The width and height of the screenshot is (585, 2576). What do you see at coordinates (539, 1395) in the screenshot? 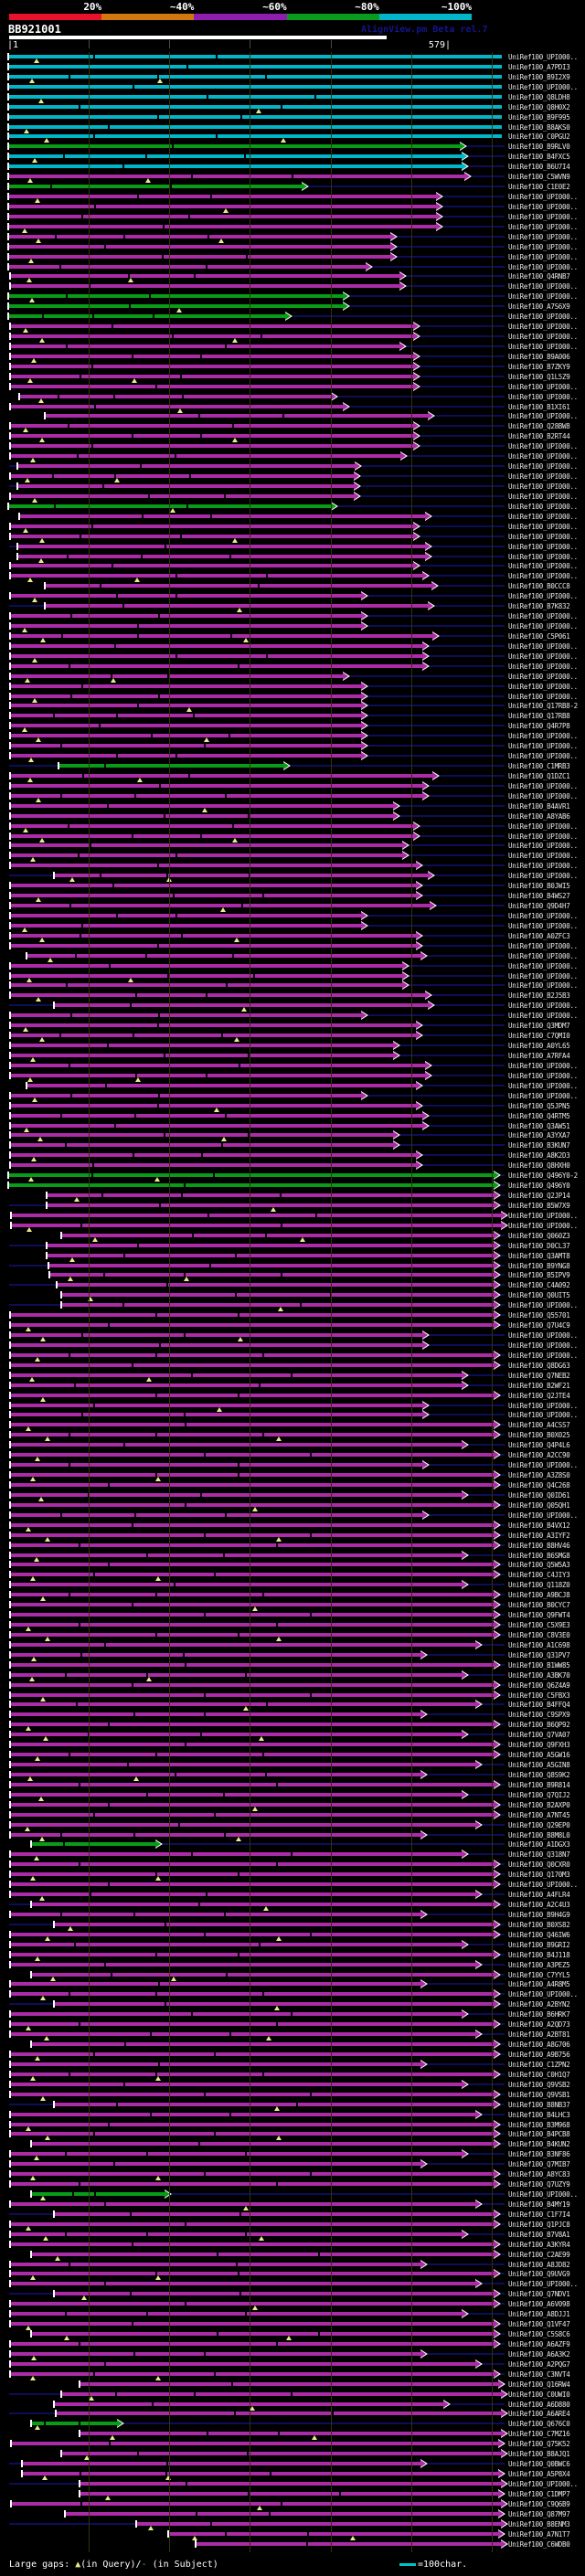
I see `hit-label: UniRef100_Q2JTE4` at bounding box center [539, 1395].